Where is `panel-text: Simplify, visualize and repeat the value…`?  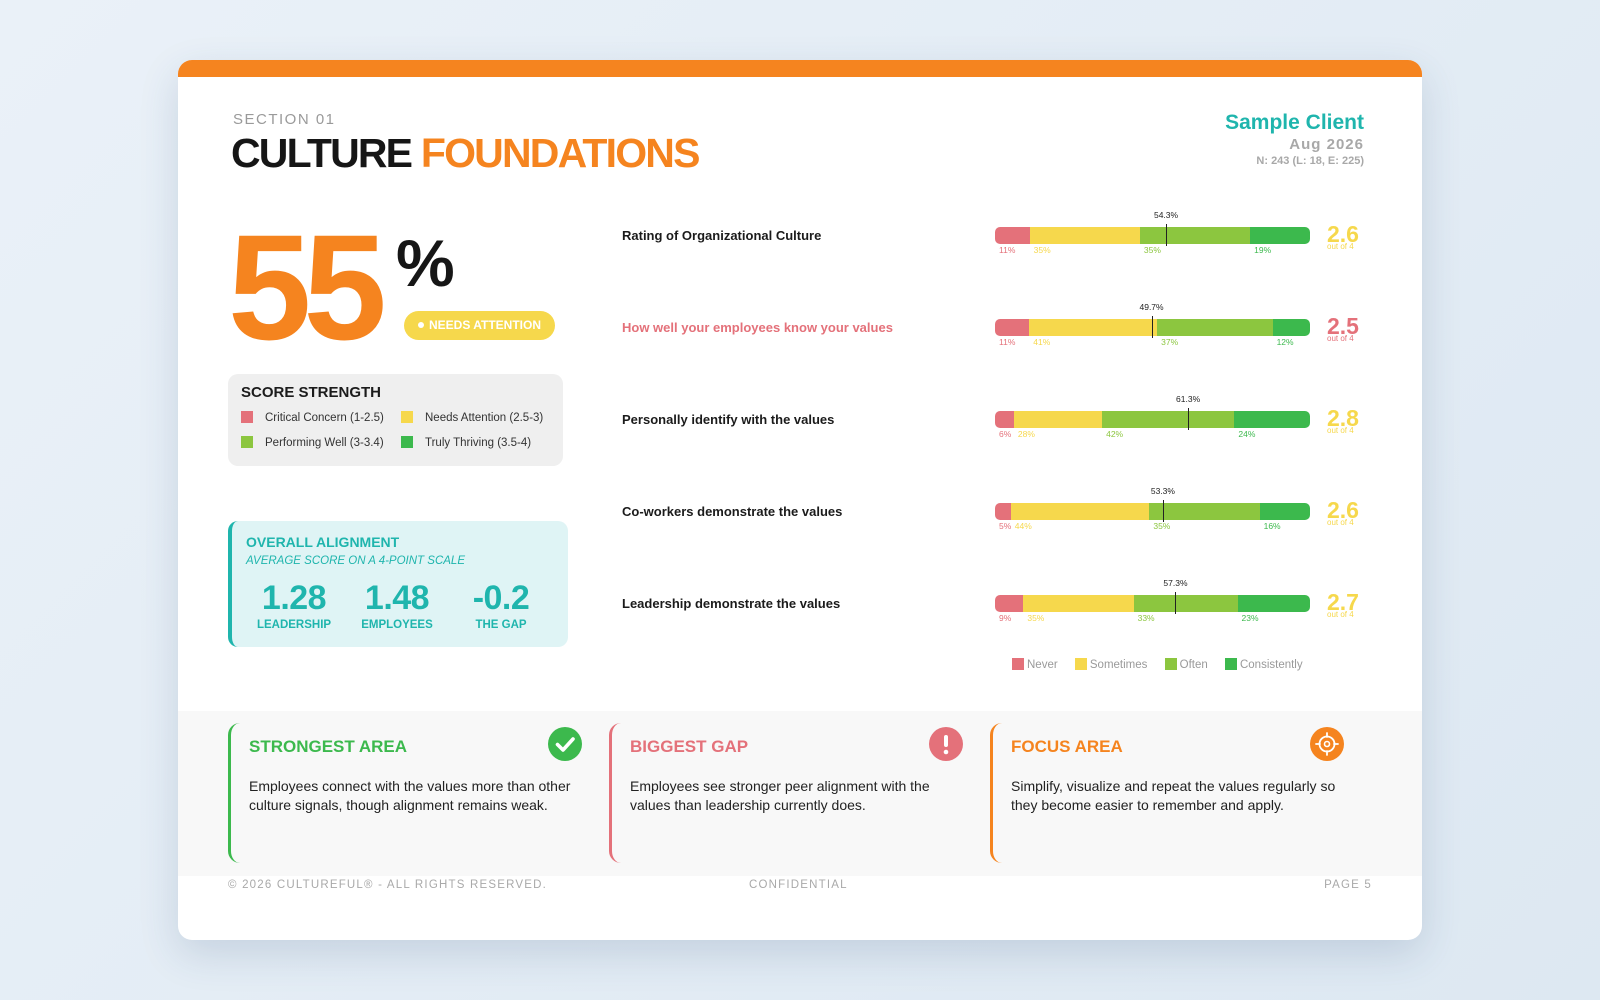 panel-text: Simplify, visualize and repeat the value… is located at coordinates (1173, 795).